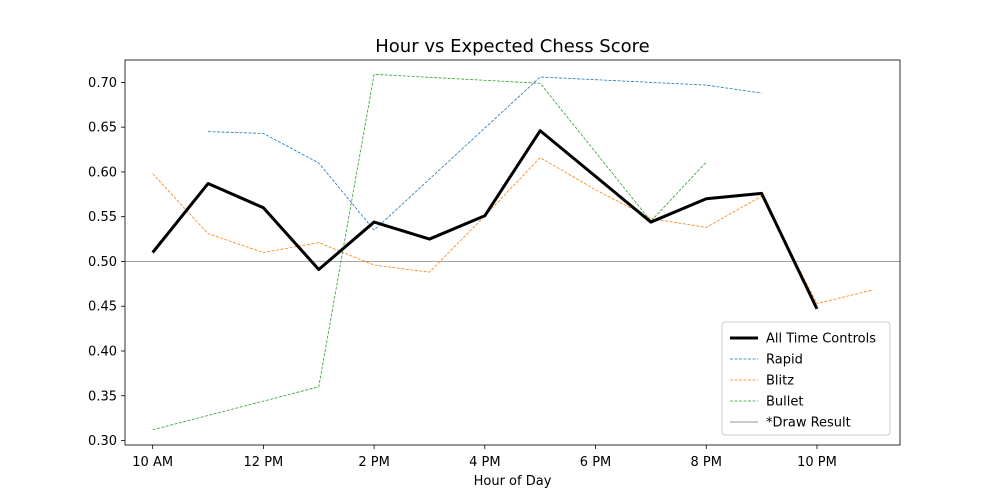  I want to click on legend-label: Blitz, so click(780, 381).